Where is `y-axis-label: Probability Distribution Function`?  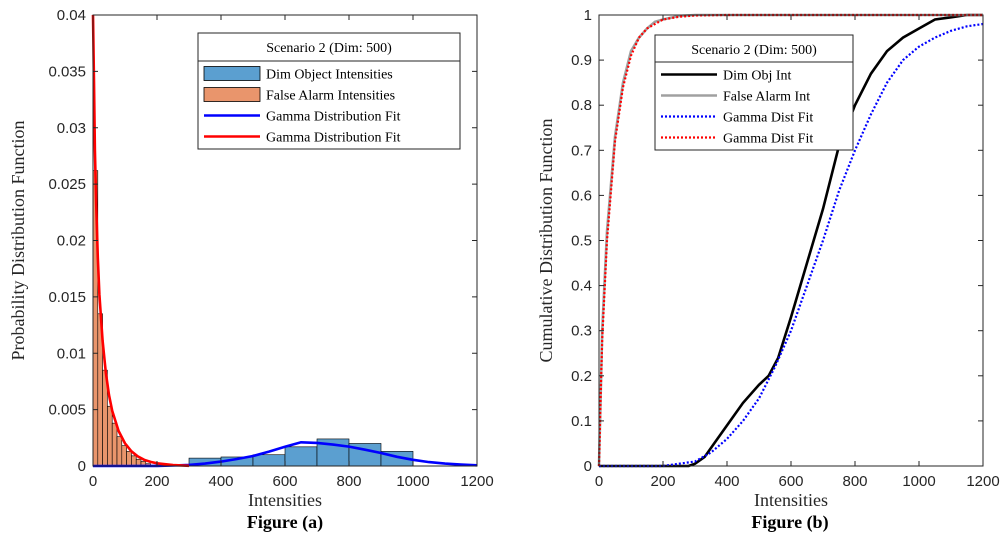 y-axis-label: Probability Distribution Function is located at coordinates (18, 240).